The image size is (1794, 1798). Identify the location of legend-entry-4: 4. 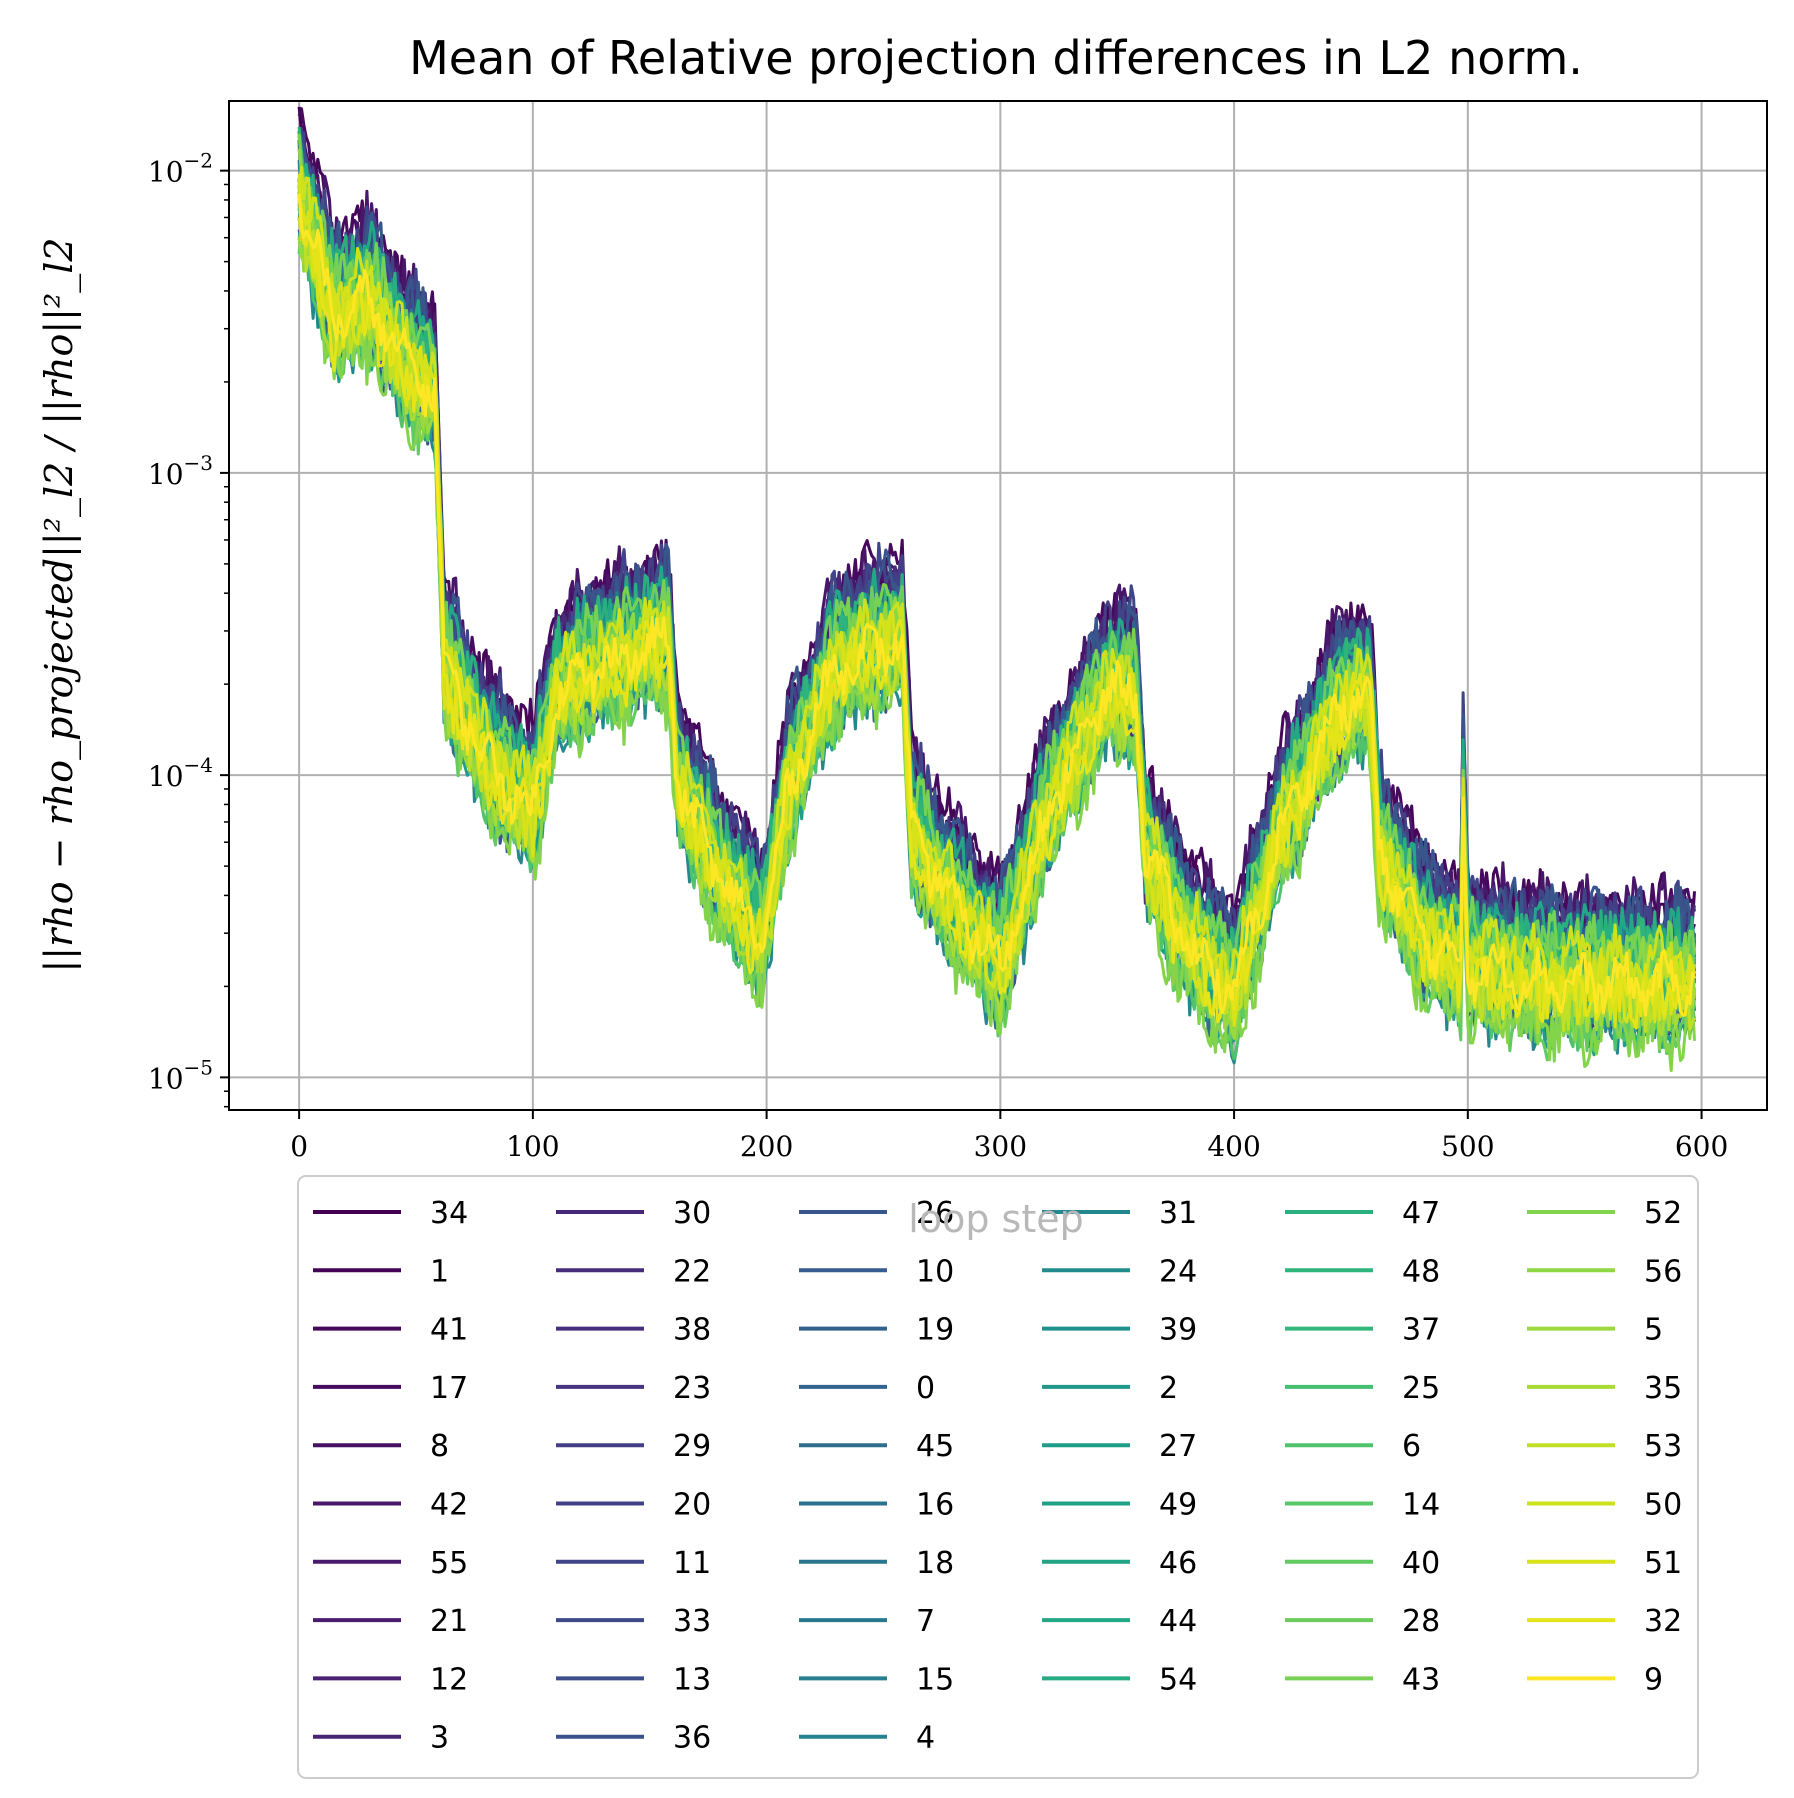
(867, 1738).